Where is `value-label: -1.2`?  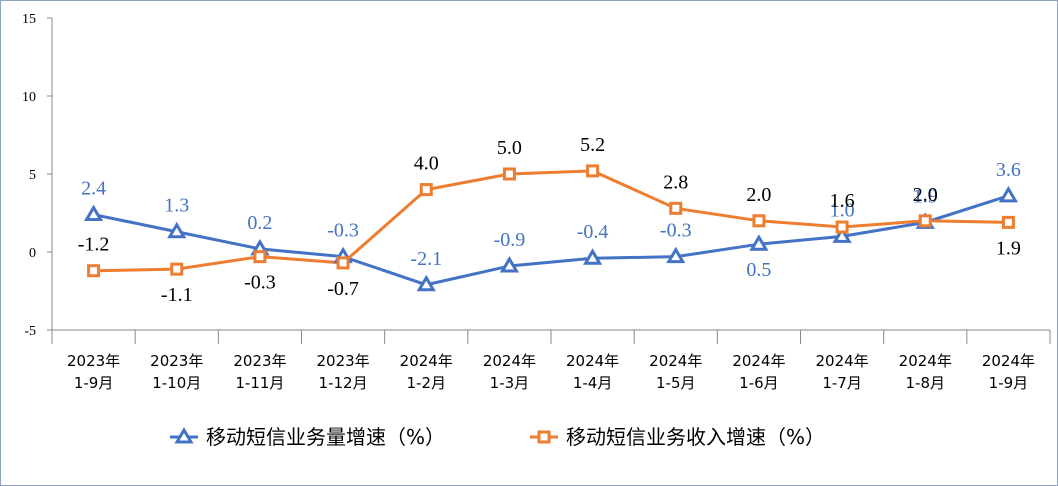 value-label: -1.2 is located at coordinates (94, 245).